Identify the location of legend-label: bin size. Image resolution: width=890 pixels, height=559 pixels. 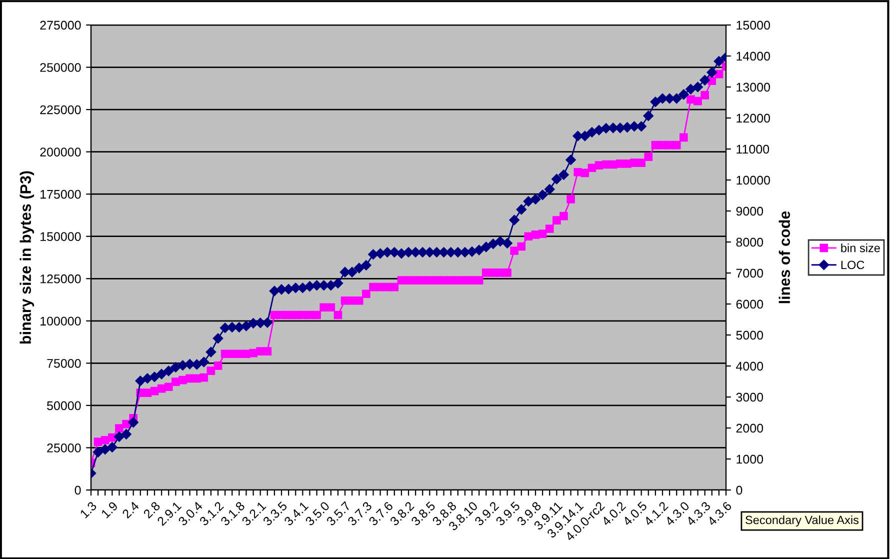
(860, 248).